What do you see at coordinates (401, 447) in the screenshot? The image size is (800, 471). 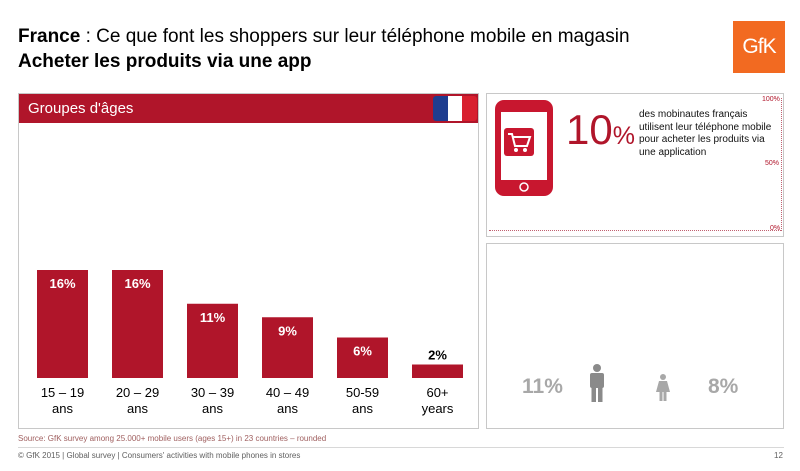 I see `footer-divider` at bounding box center [401, 447].